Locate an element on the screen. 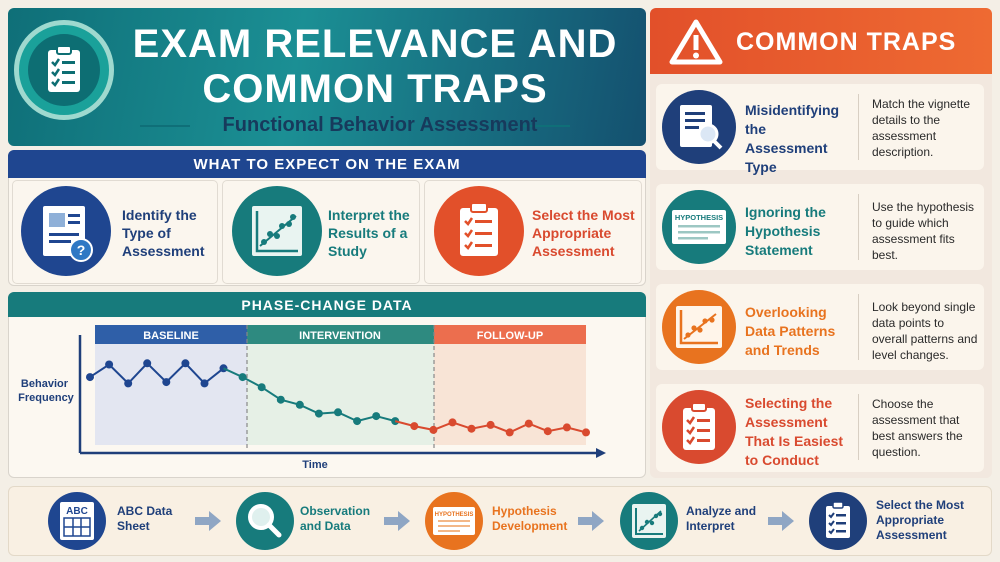 This screenshot has height=562, width=1000. document-magnifier-icon is located at coordinates (701, 127).